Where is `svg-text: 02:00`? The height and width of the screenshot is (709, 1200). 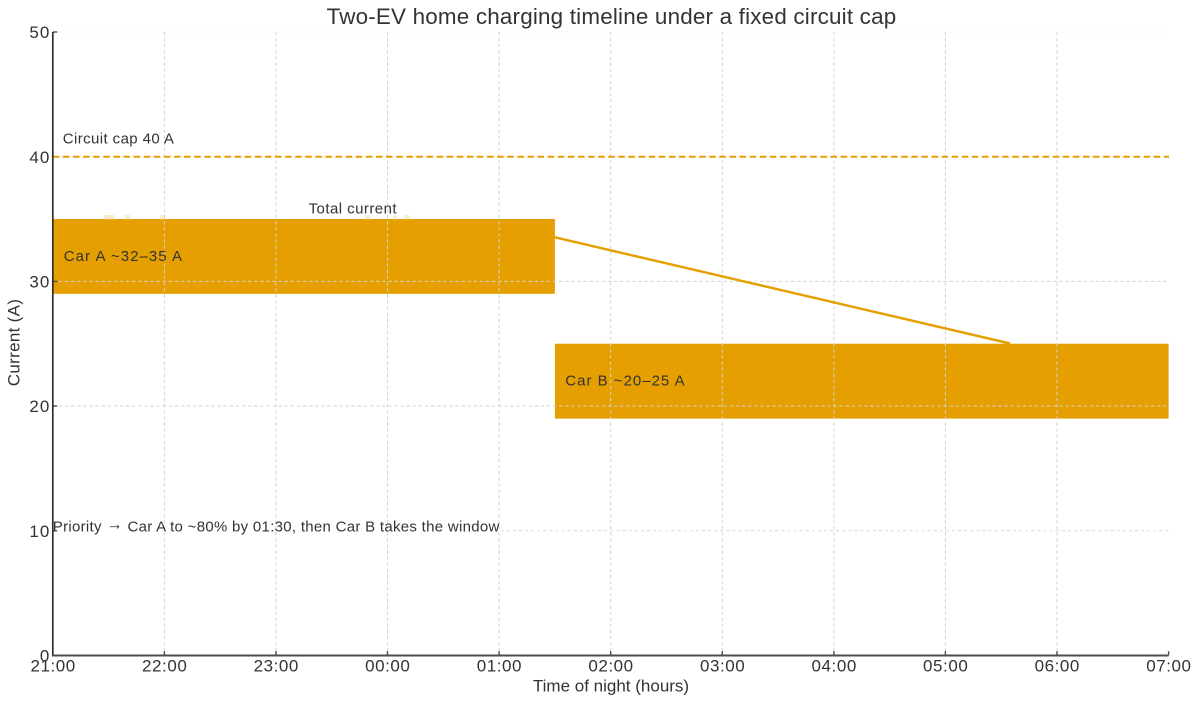
svg-text: 02:00 is located at coordinates (610, 666).